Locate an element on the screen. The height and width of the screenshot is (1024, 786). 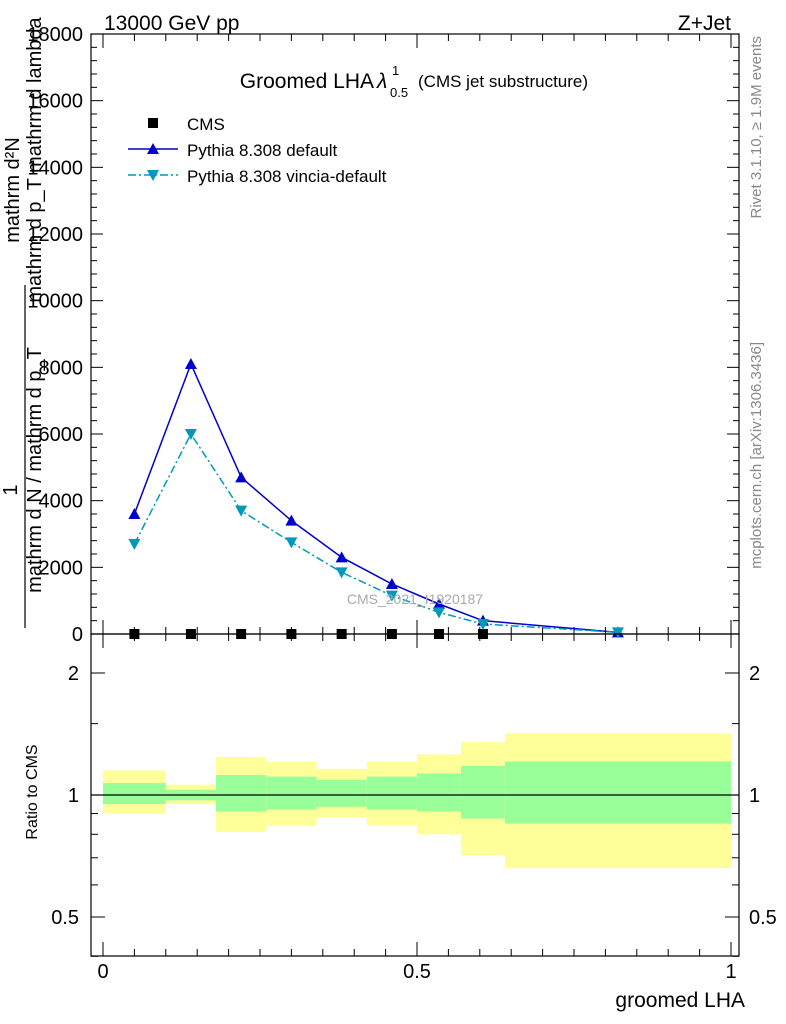
ylabel-numerator-line2: mathrm d p_T mathrm d lambda is located at coordinates (35, 159).